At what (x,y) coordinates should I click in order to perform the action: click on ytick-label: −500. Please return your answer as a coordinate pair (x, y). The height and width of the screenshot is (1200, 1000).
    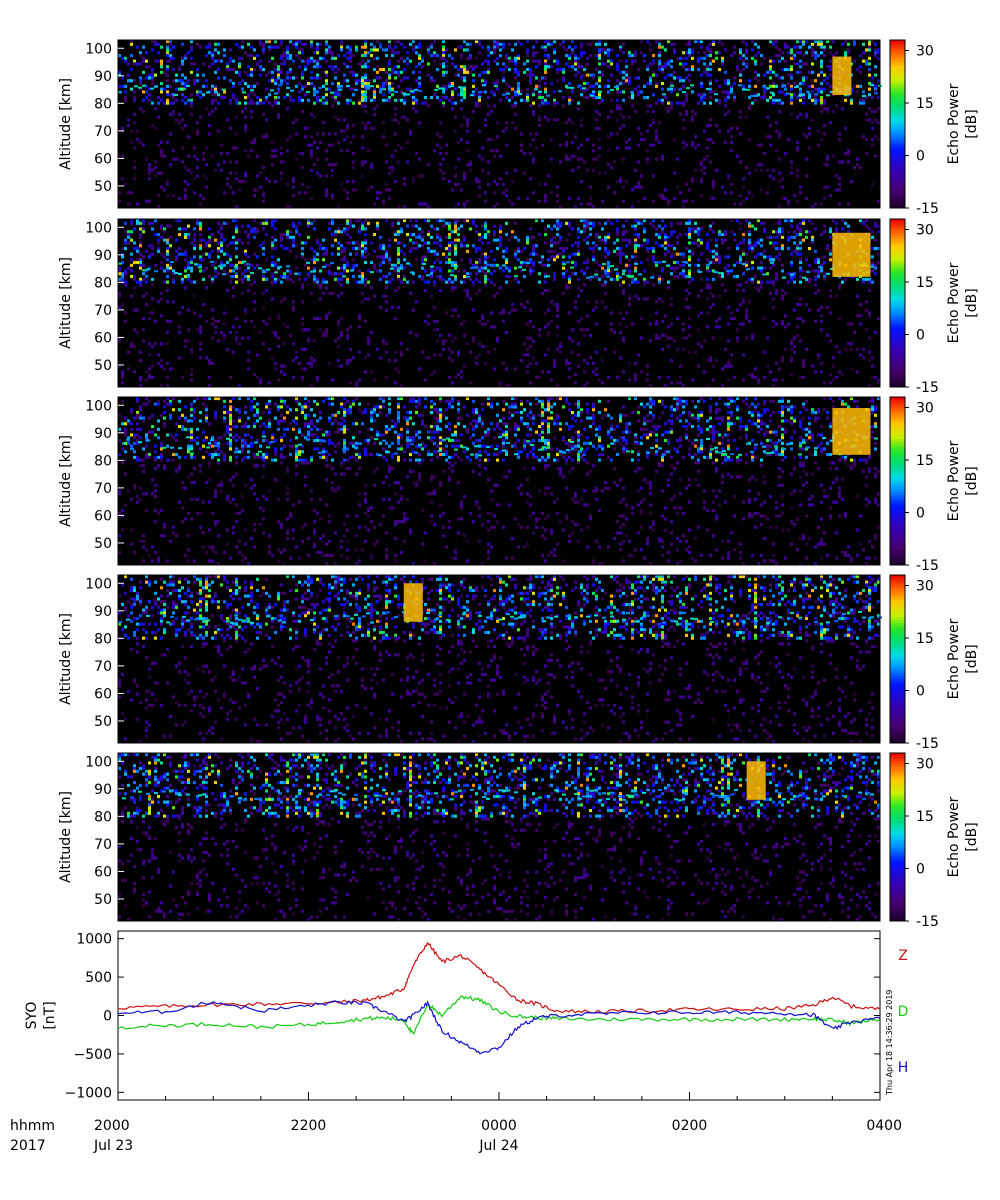
    Looking at the image, I should click on (93, 1055).